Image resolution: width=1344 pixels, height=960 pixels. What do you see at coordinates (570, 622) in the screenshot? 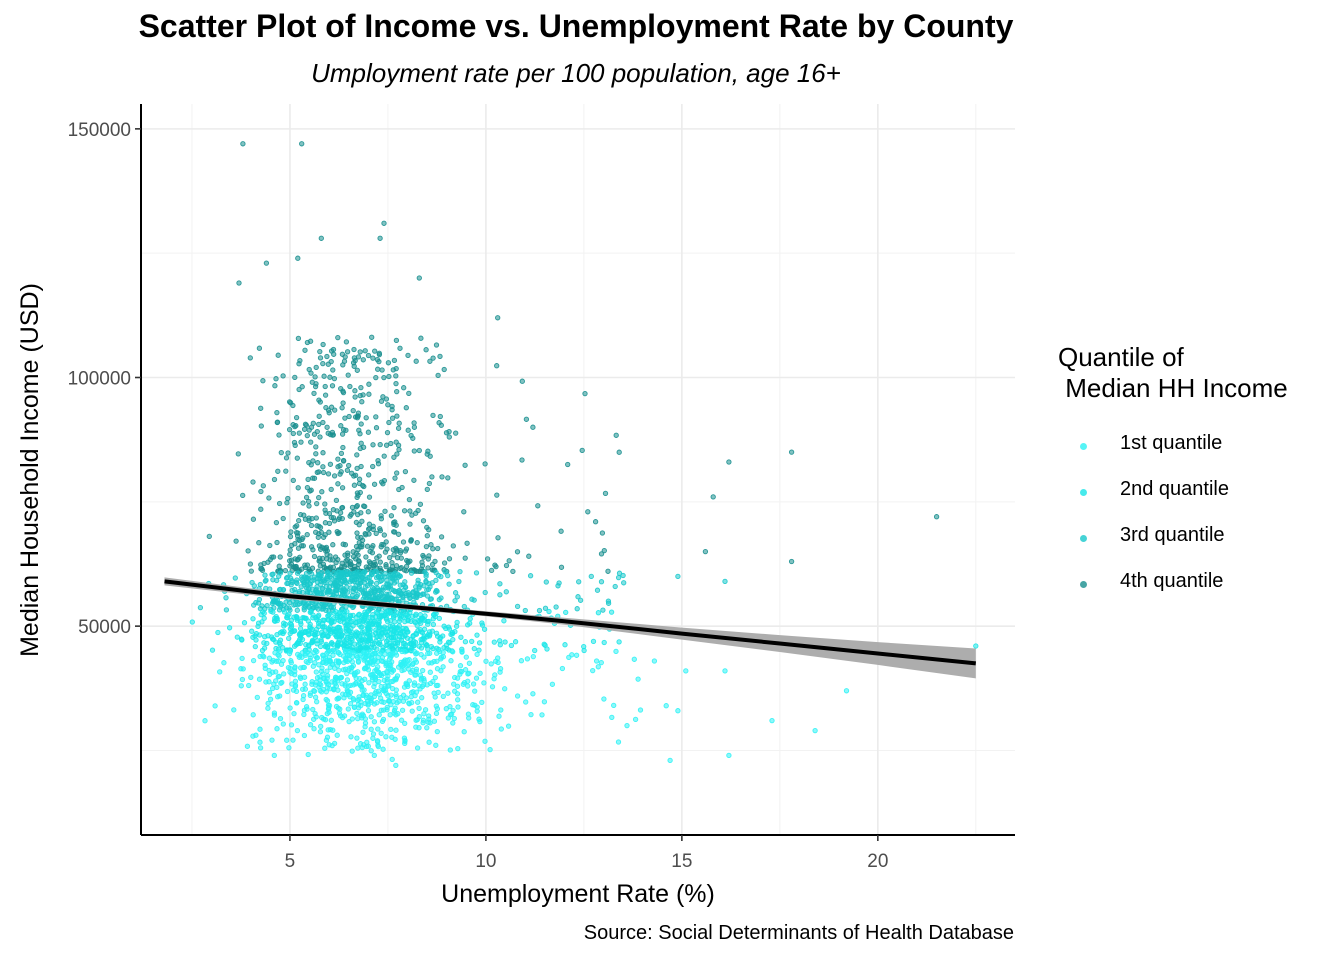
I see `trend-line` at bounding box center [570, 622].